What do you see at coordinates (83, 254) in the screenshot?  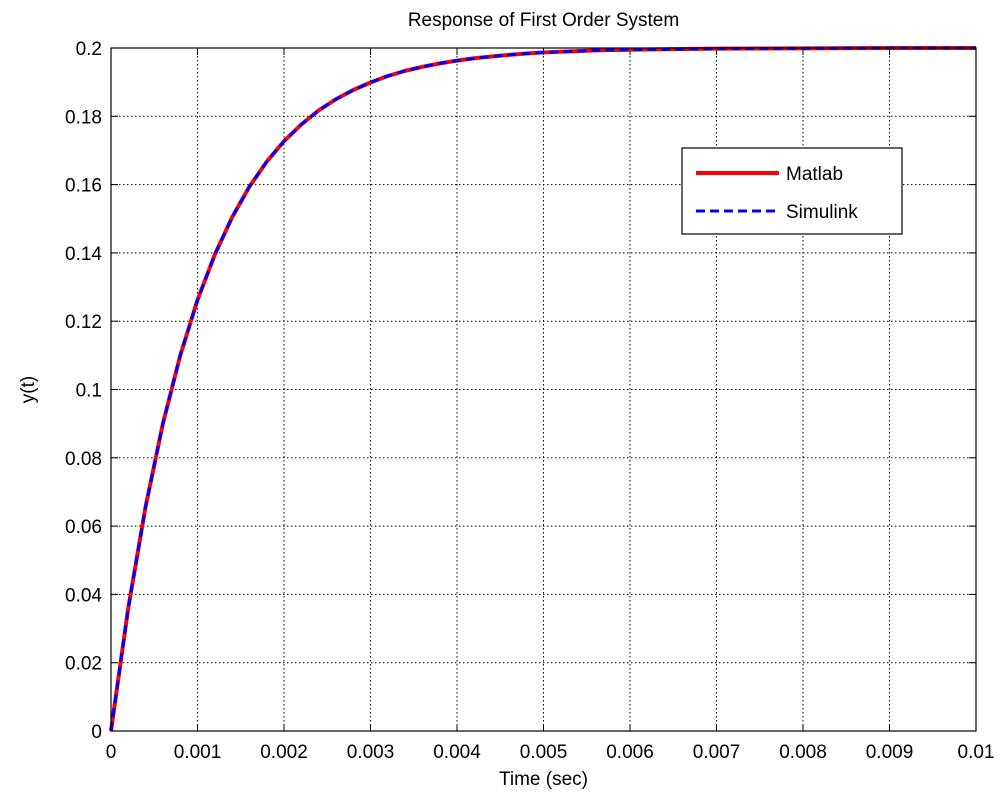 I see `y-tick-label: 0.14` at bounding box center [83, 254].